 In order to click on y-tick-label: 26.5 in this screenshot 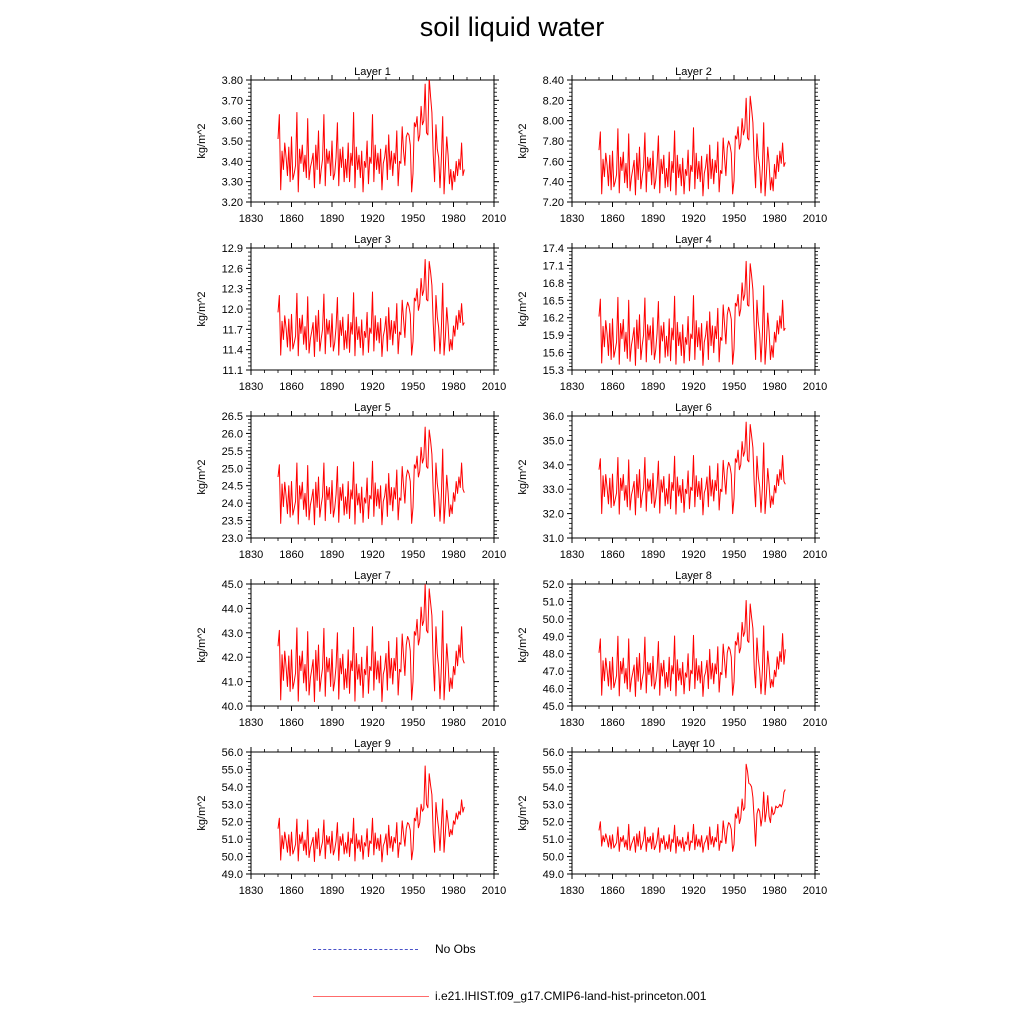, I will do `click(232, 417)`.